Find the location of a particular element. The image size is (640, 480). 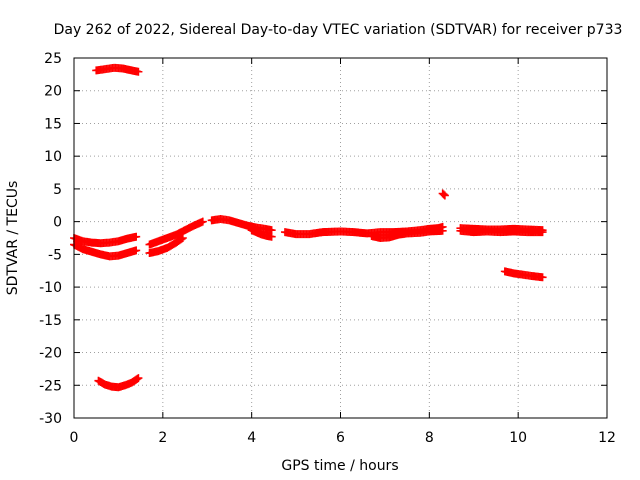

y-tick-label: 15 is located at coordinates (53, 124).